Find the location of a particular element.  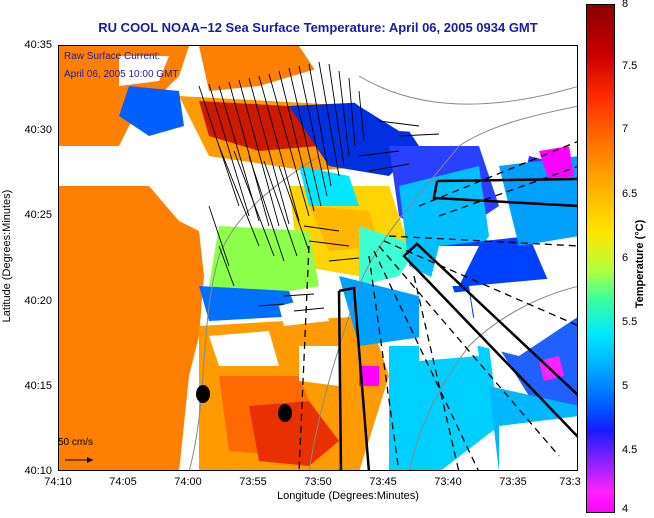

x-tick-label: 73:40 is located at coordinates (448, 482).